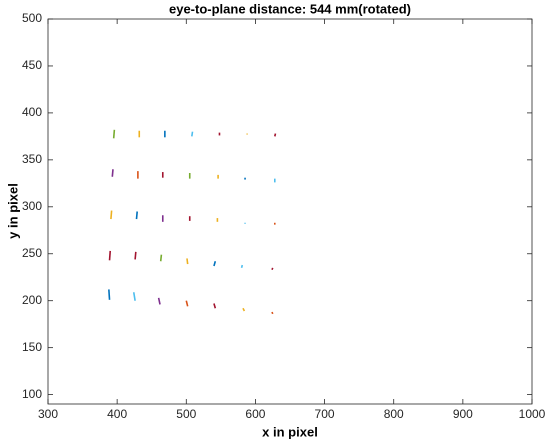  What do you see at coordinates (186, 414) in the screenshot?
I see `x-tick-label: 500` at bounding box center [186, 414].